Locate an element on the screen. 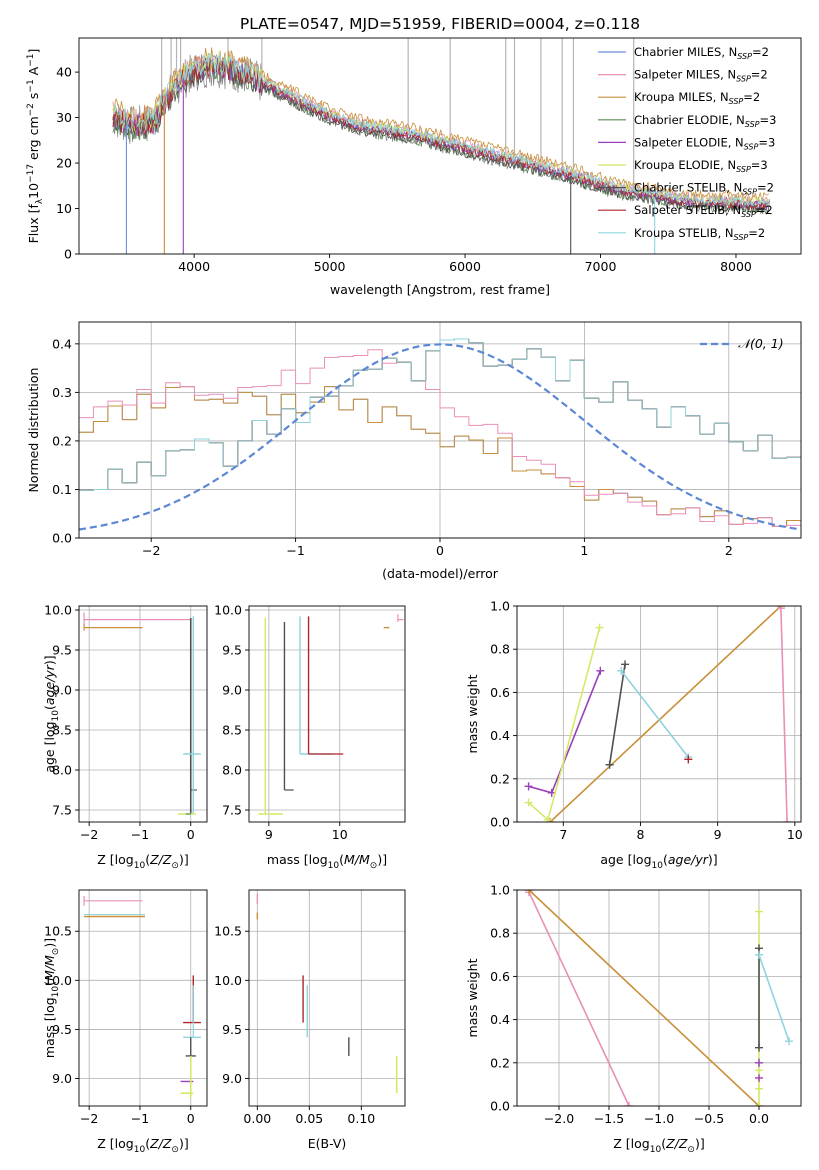  y-tick-label: 40 is located at coordinates (64, 72).